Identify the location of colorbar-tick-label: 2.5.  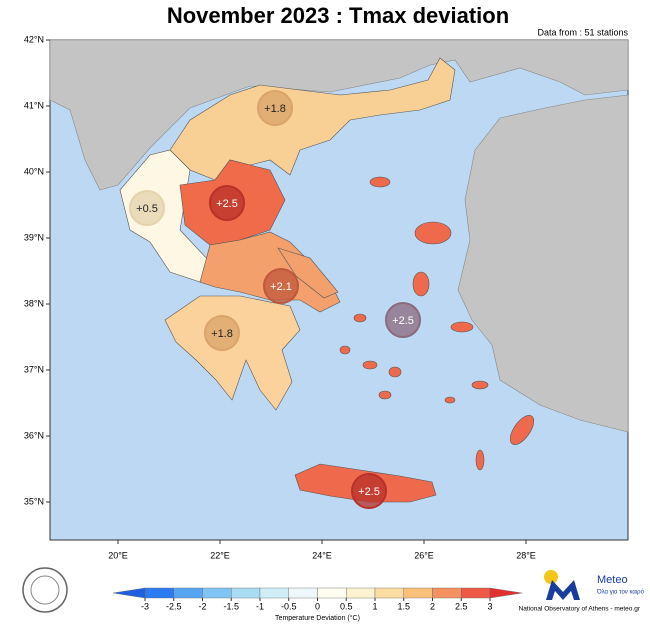
(461, 606).